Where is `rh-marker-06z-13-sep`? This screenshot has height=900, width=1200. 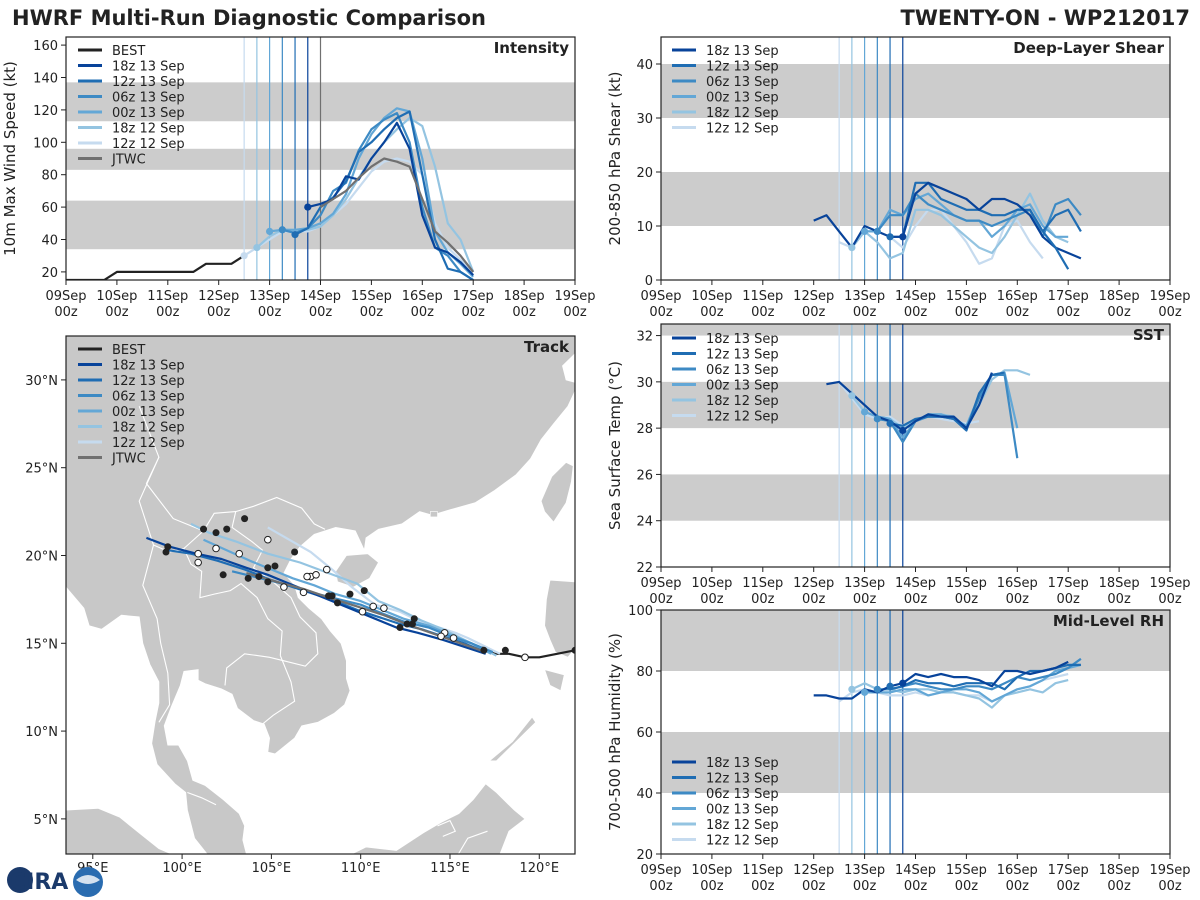 rh-marker-06z-13-sep is located at coordinates (877, 689).